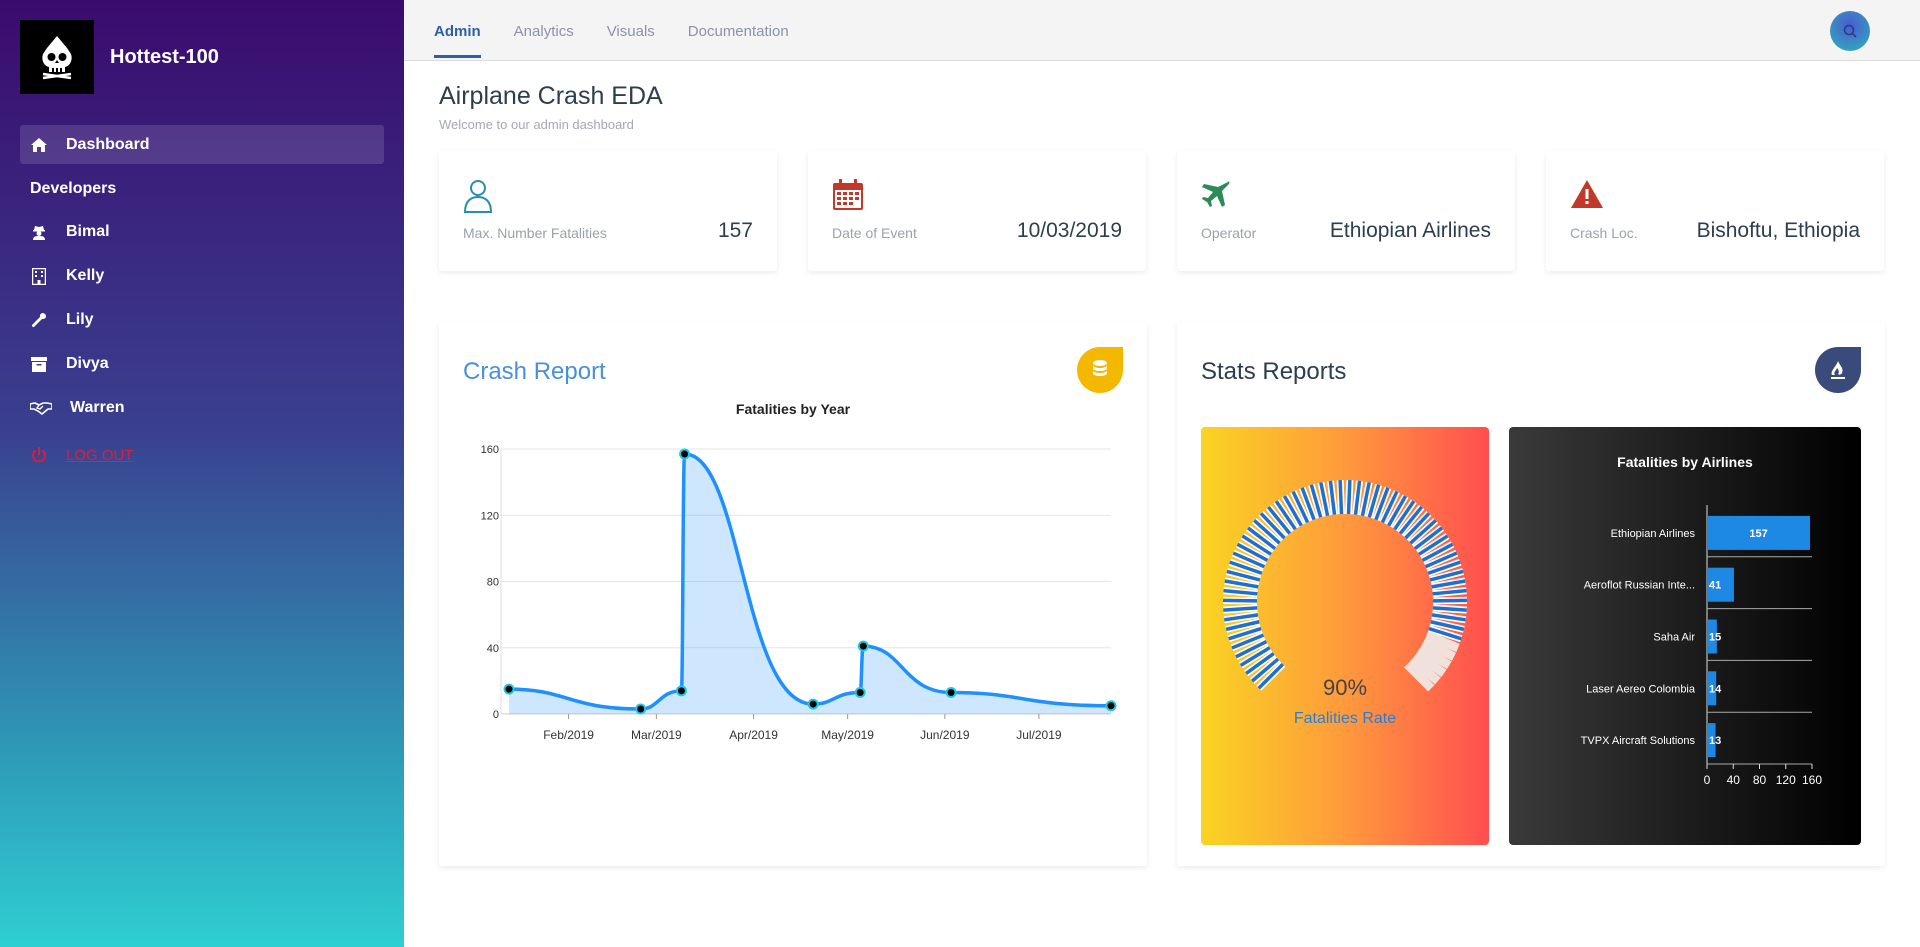 This screenshot has height=947, width=1920. Describe the element at coordinates (874, 233) in the screenshot. I see `stat-label: Date of Event` at that location.